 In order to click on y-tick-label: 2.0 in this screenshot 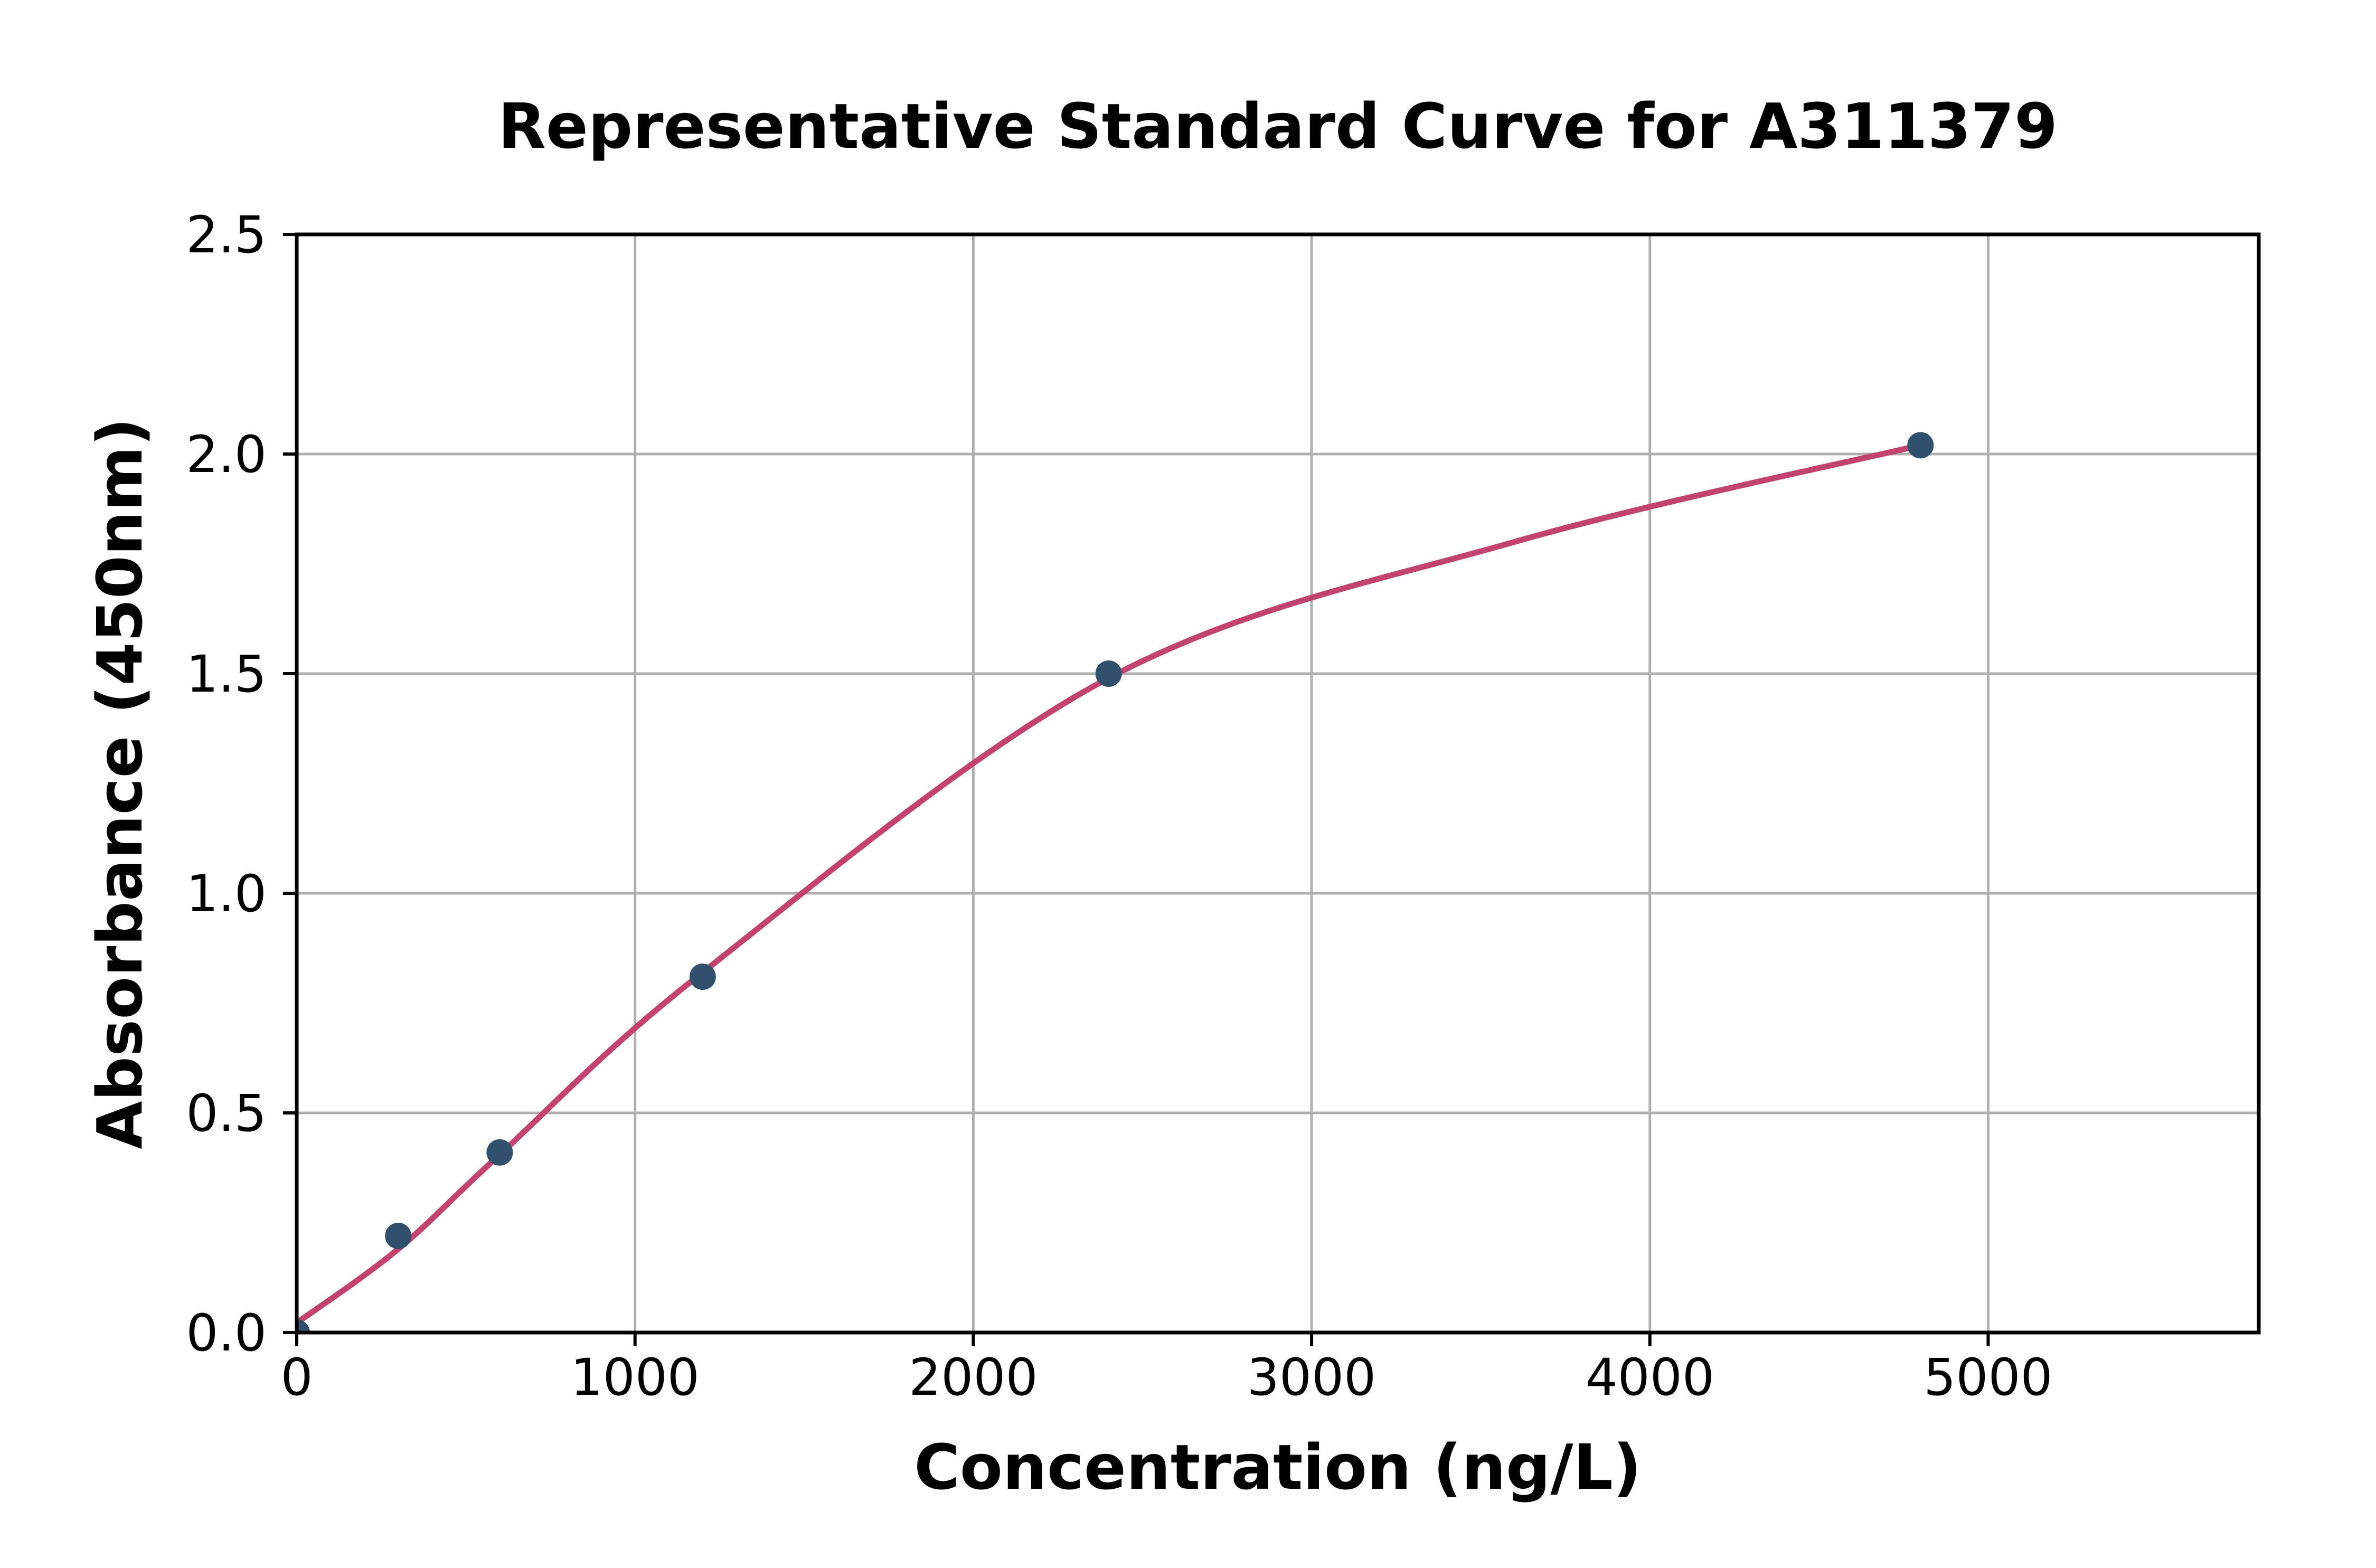, I will do `click(227, 455)`.